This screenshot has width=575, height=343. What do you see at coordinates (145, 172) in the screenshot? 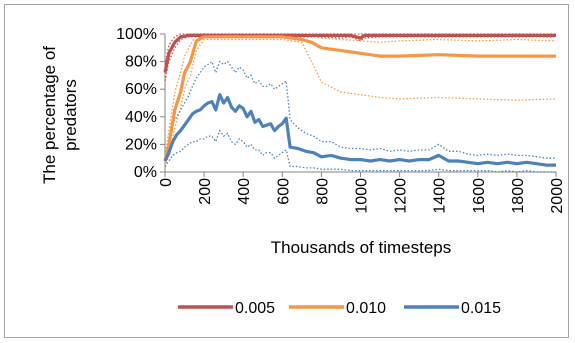
I see `y-tick-label: 0%` at bounding box center [145, 172].